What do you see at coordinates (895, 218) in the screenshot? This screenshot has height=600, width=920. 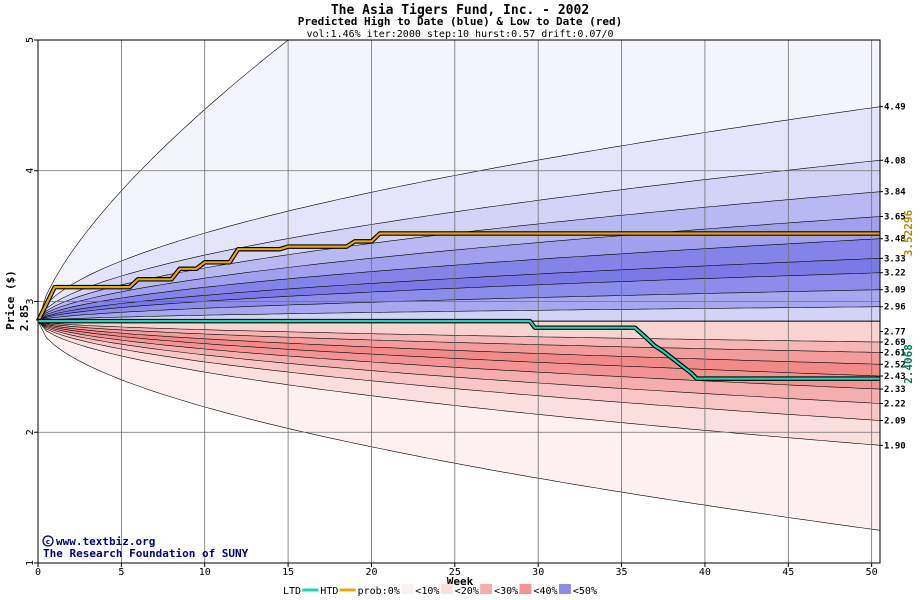 I see `right-band-label: 3.65` at bounding box center [895, 218].